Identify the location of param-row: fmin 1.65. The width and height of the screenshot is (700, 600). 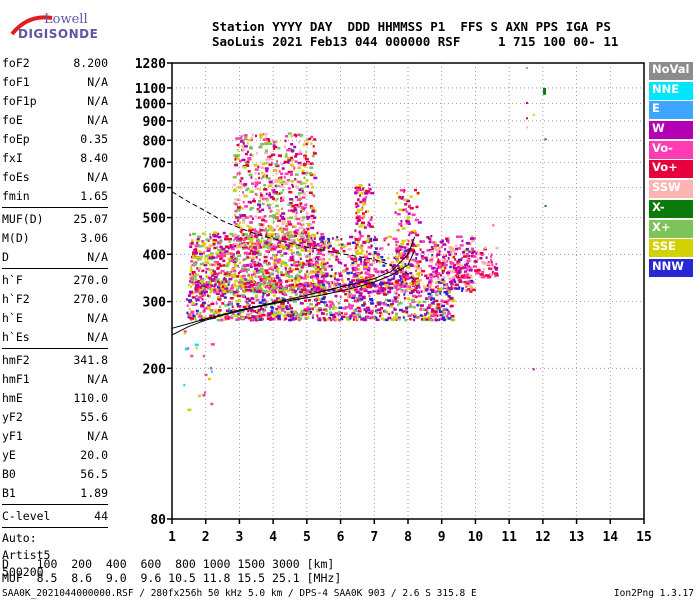
(55, 196).